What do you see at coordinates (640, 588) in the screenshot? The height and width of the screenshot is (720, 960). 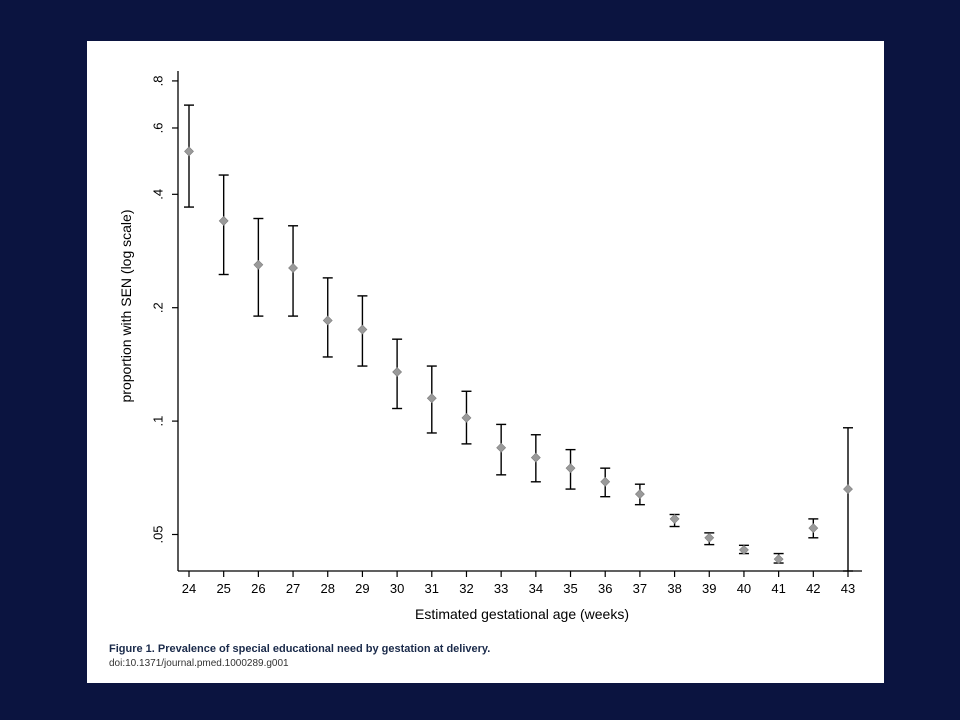 I see `x-tick-label: 37` at bounding box center [640, 588].